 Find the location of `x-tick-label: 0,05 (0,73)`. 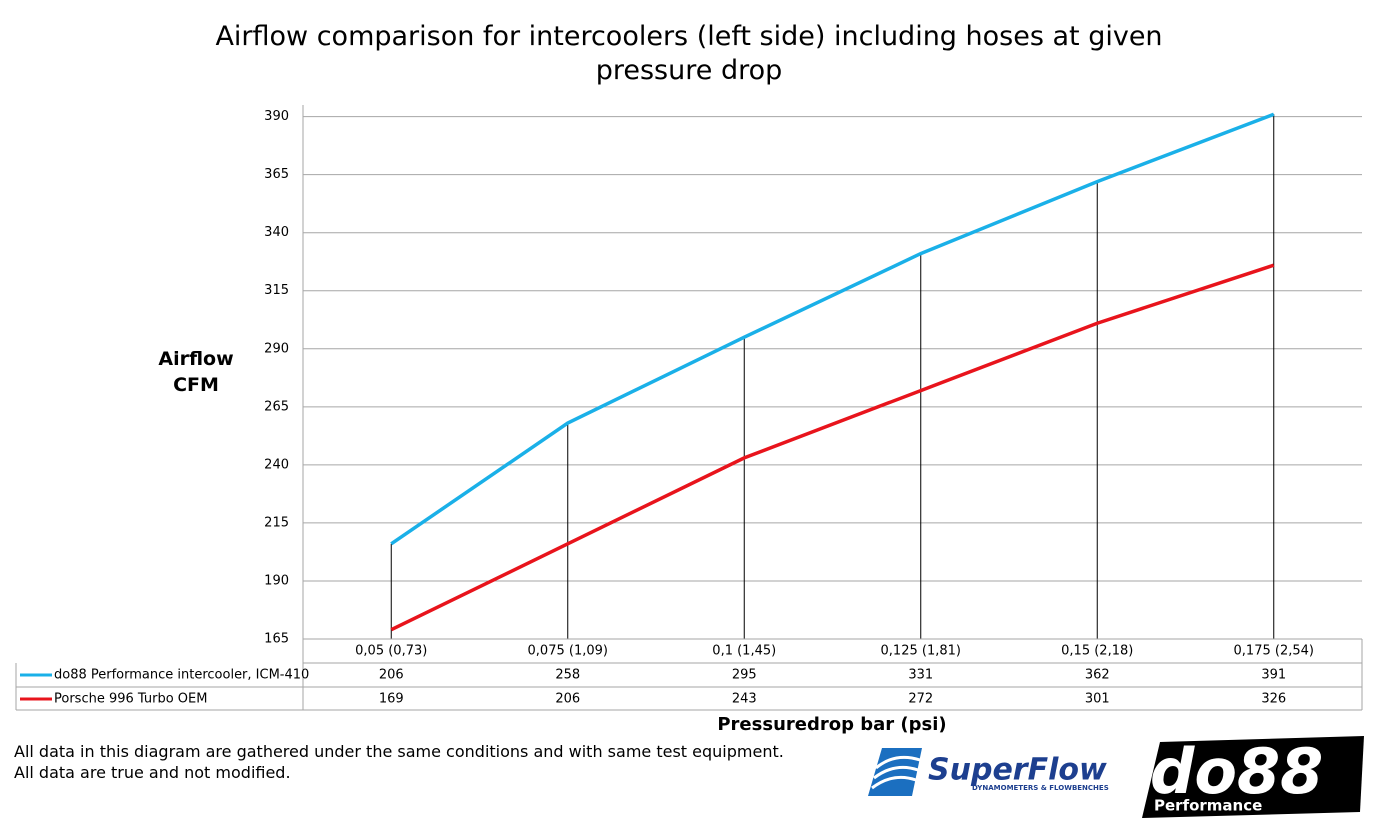

x-tick-label: 0,05 (0,73) is located at coordinates (391, 651).